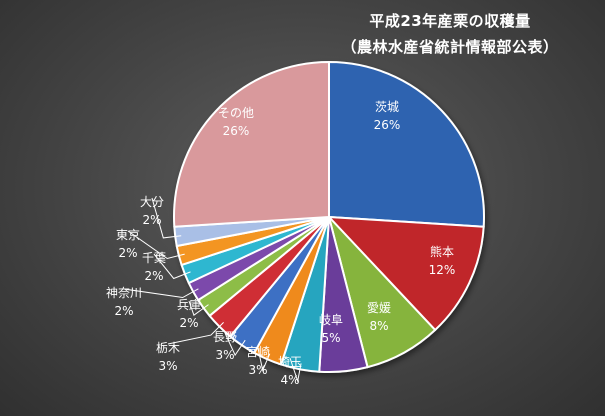  I want to click on slice-label-14: その他, so click(236, 113).